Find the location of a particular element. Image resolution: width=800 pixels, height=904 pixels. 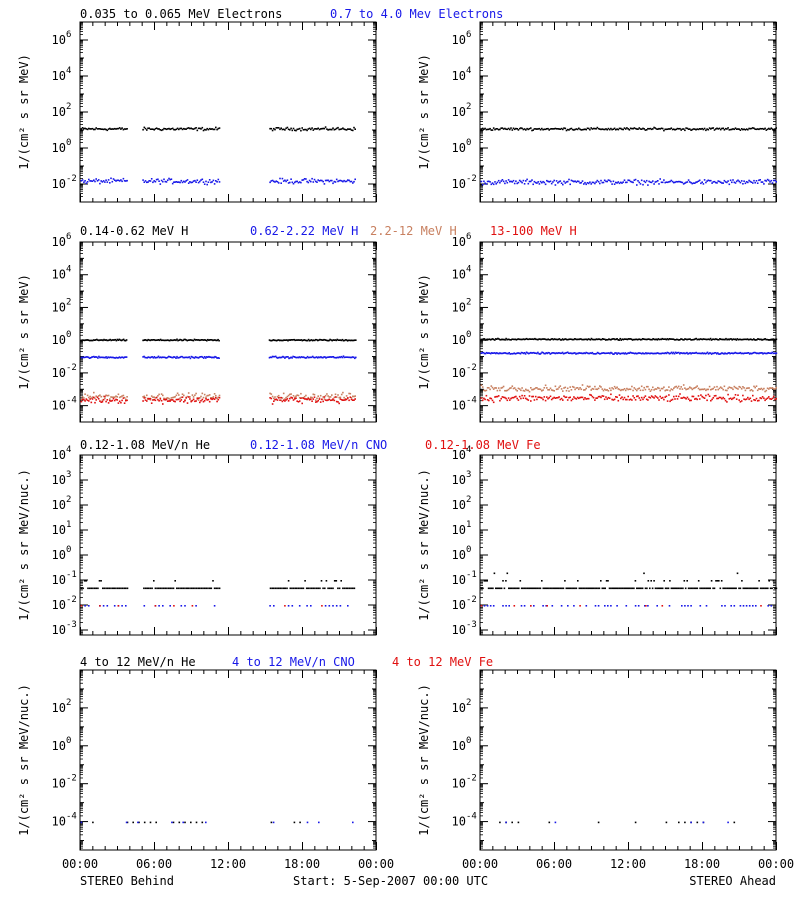

y-axis-label: 1/(cm² s sr MeV) is located at coordinates (24, 112).